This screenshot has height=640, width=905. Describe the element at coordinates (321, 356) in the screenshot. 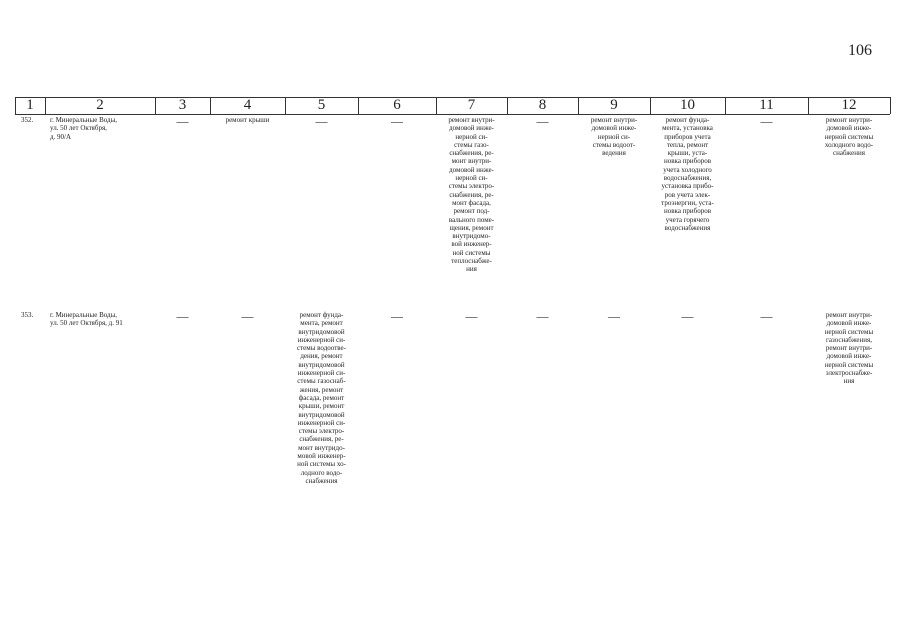

I see `cell-line: дения, ремонт` at that location.